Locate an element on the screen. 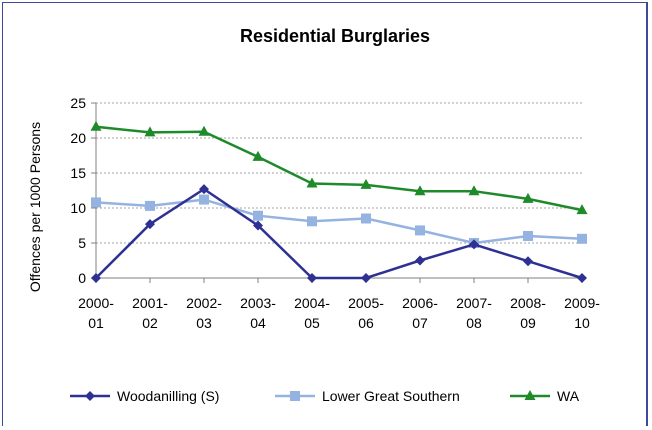  y-tick-label: 10 is located at coordinates (78, 208).